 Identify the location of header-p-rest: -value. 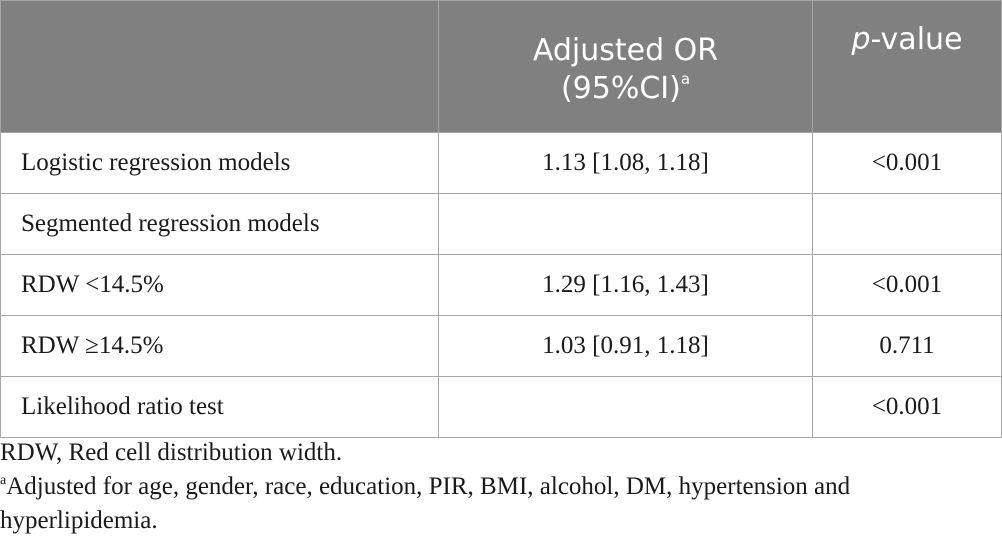
(916, 39).